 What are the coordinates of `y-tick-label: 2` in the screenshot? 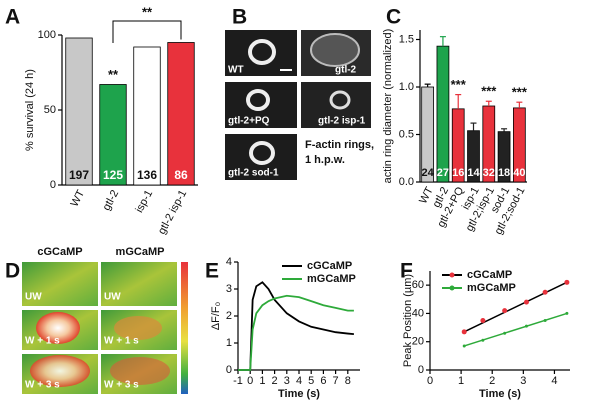 It's located at (229, 316).